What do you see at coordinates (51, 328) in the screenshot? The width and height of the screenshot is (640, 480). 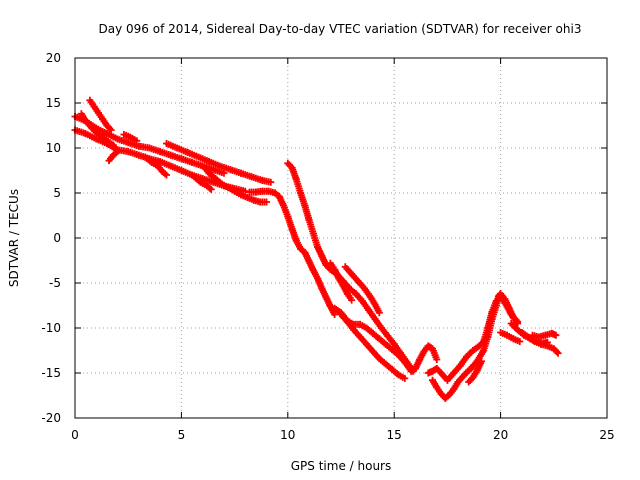 I see `y-tick-label: -10` at bounding box center [51, 328].